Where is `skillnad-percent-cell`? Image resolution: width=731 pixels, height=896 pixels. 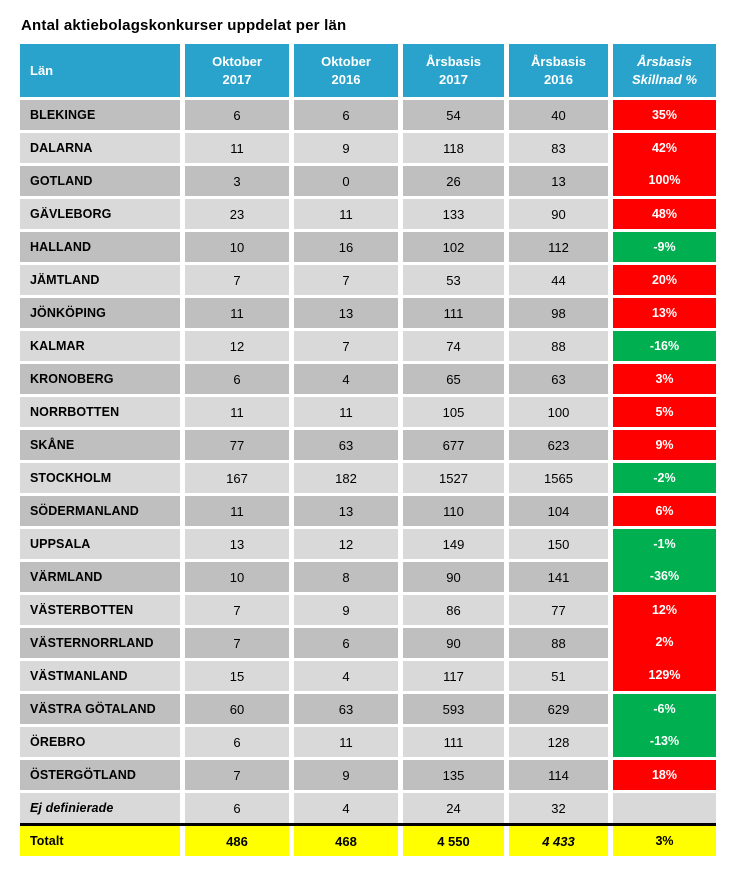 skillnad-percent-cell is located at coordinates (664, 808).